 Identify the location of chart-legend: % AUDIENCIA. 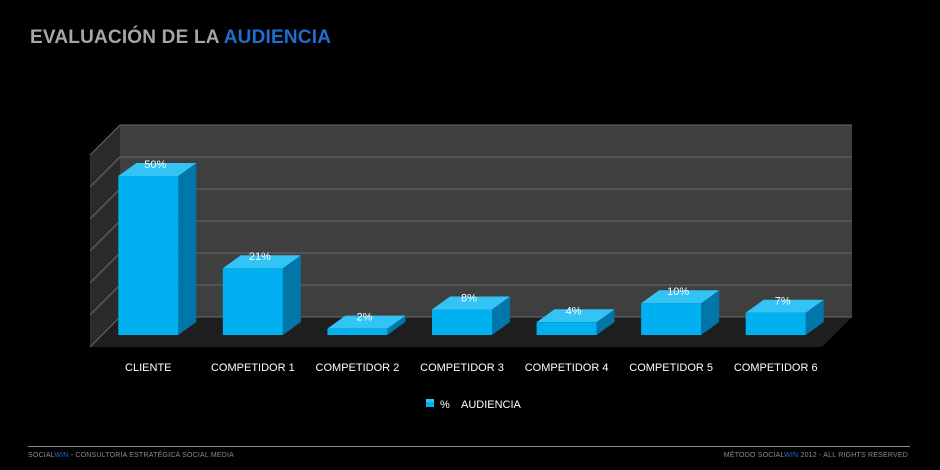
(474, 405).